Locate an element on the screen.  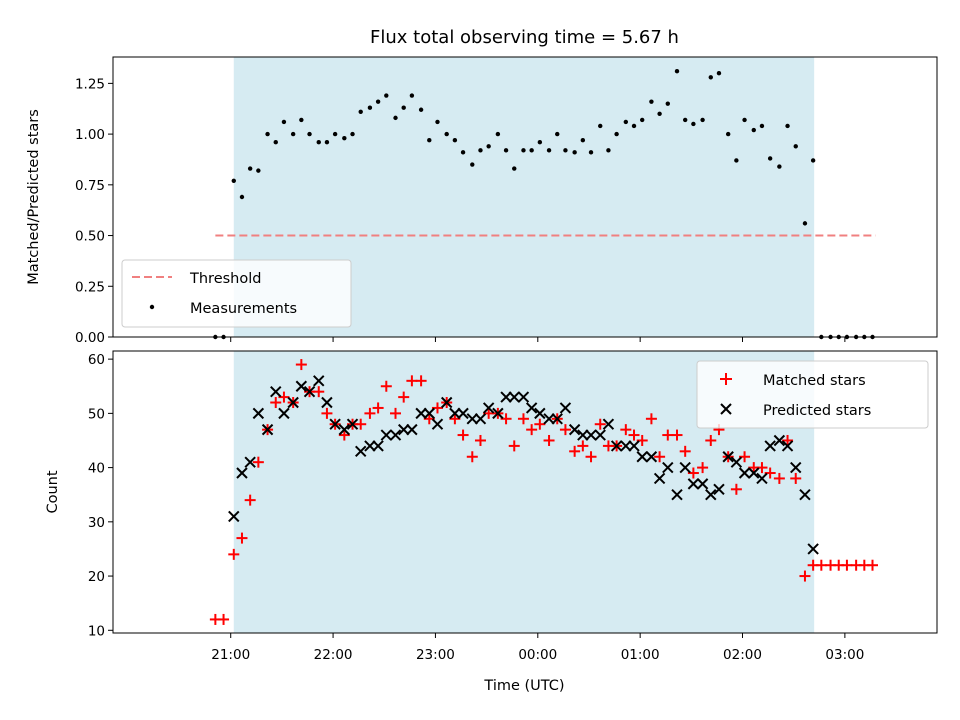
bottom-x-tick-label: 00:00 is located at coordinates (537, 655).